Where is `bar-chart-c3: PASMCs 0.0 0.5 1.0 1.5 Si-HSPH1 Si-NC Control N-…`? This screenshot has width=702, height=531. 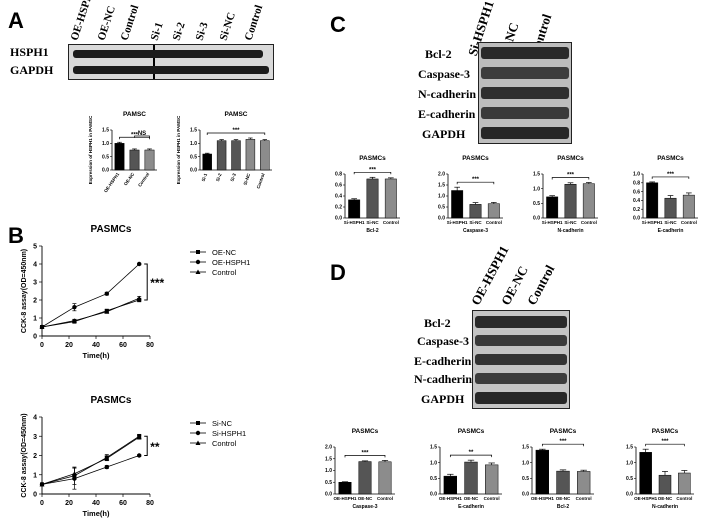
bar-chart-c3: PASMCs 0.0 0.5 1.0 1.5 Si-HSPH1 Si-NC Control N-… is located at coordinates (565, 194).